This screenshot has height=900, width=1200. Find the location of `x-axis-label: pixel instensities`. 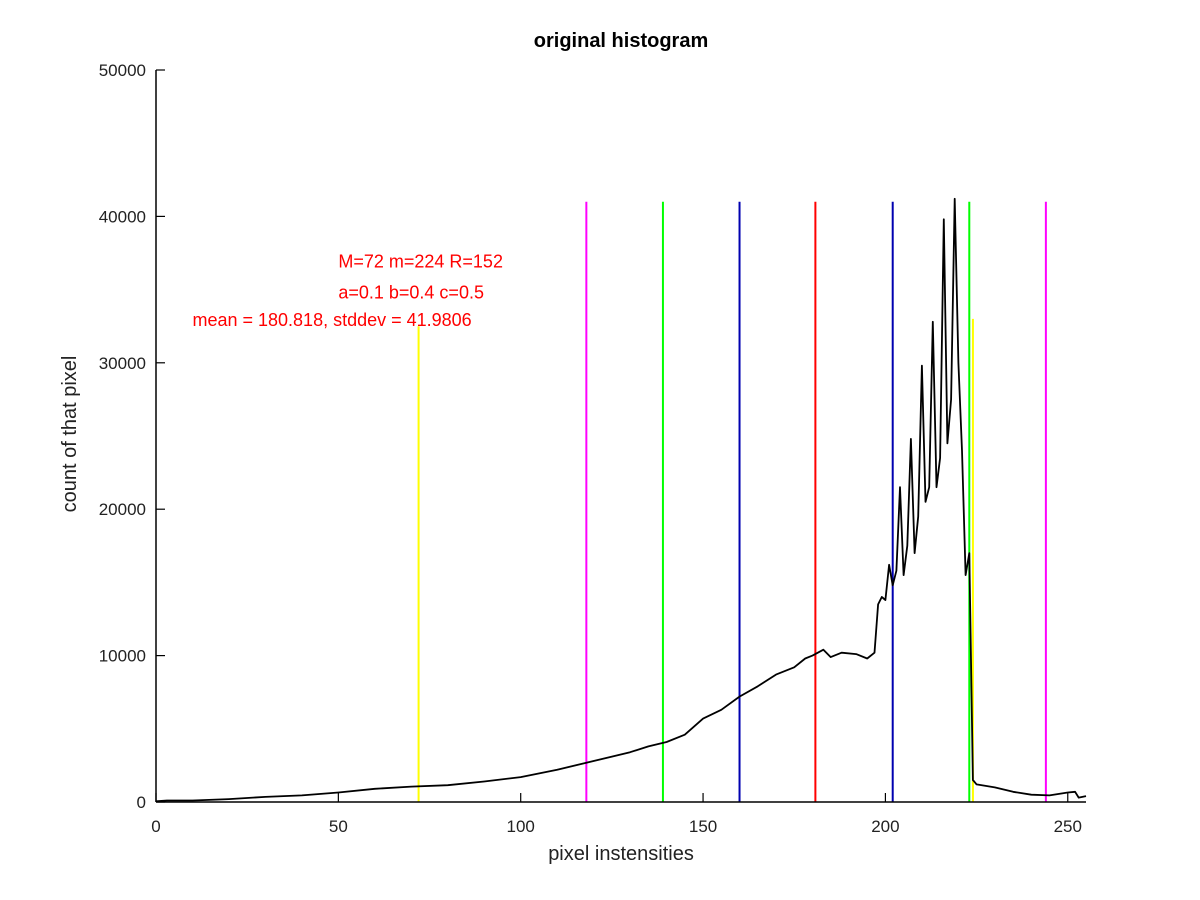

x-axis-label: pixel instensities is located at coordinates (621, 854).